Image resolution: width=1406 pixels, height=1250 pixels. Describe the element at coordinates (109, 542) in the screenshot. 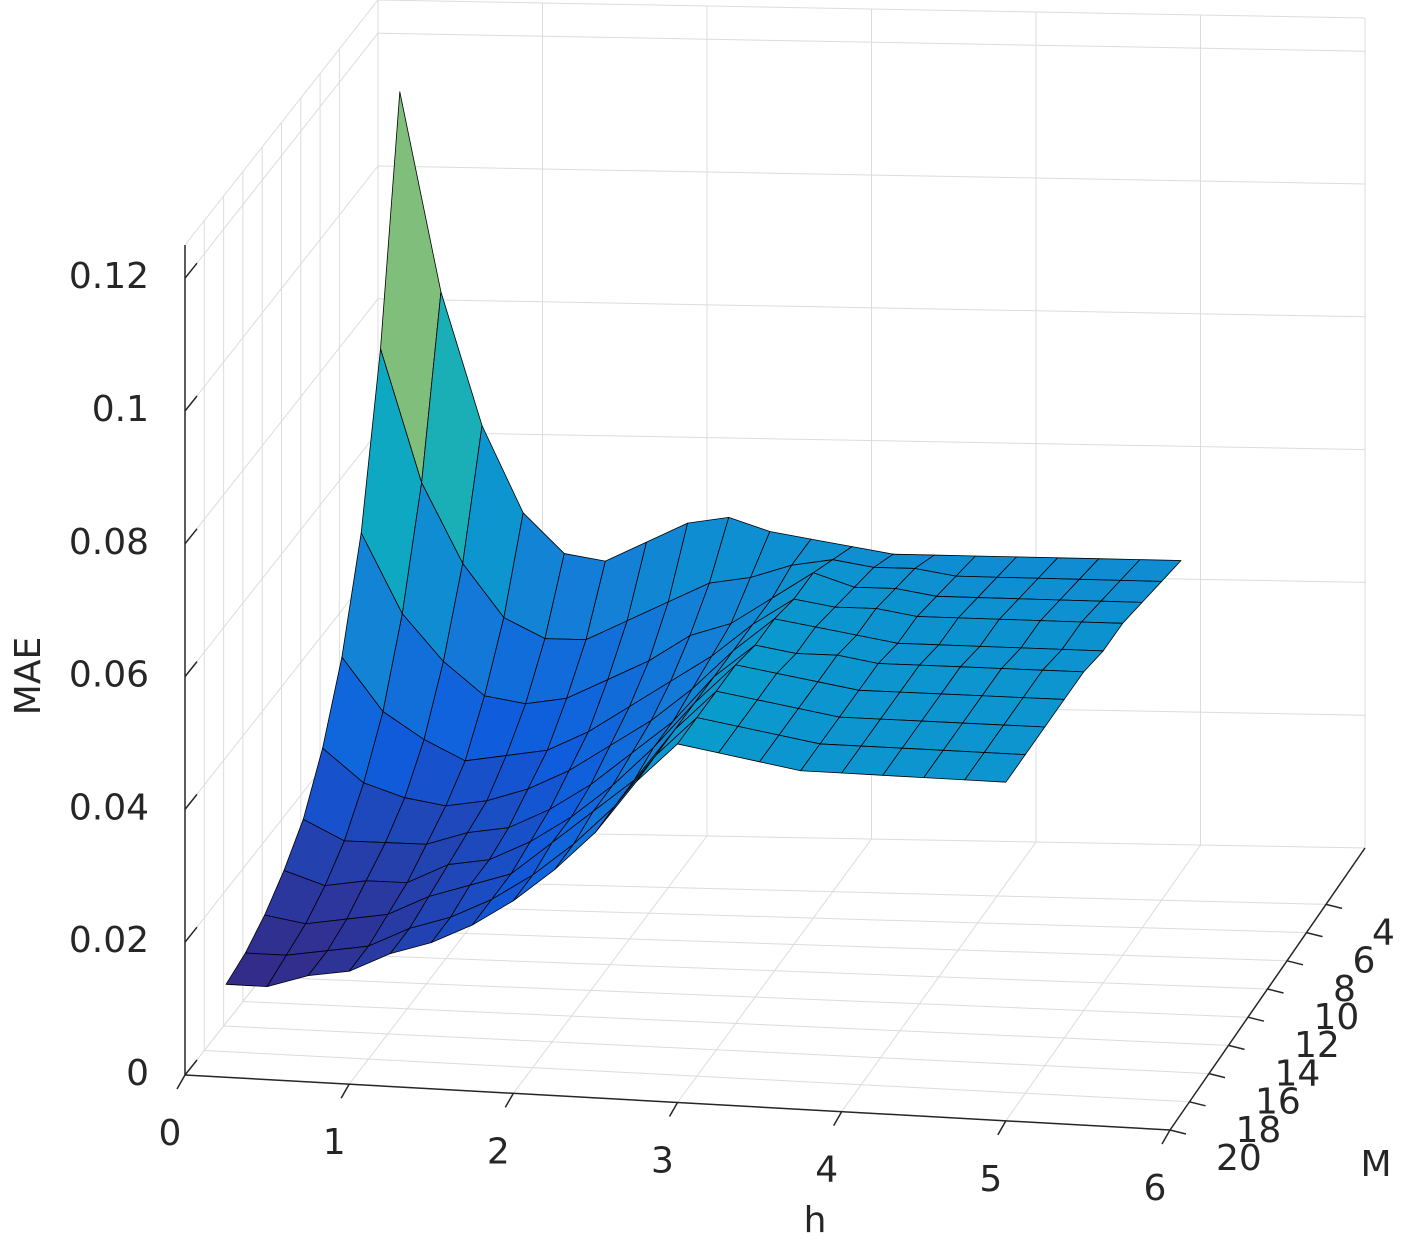

I see `z-tick-label: 0.08` at that location.